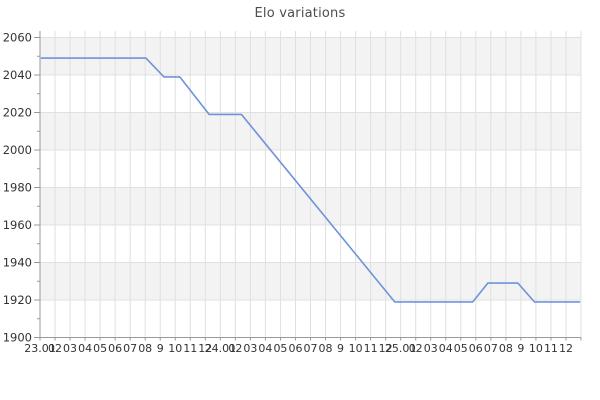 The height and width of the screenshot is (400, 600). Describe the element at coordinates (17, 300) in the screenshot. I see `y-tick-label: 1920` at that location.